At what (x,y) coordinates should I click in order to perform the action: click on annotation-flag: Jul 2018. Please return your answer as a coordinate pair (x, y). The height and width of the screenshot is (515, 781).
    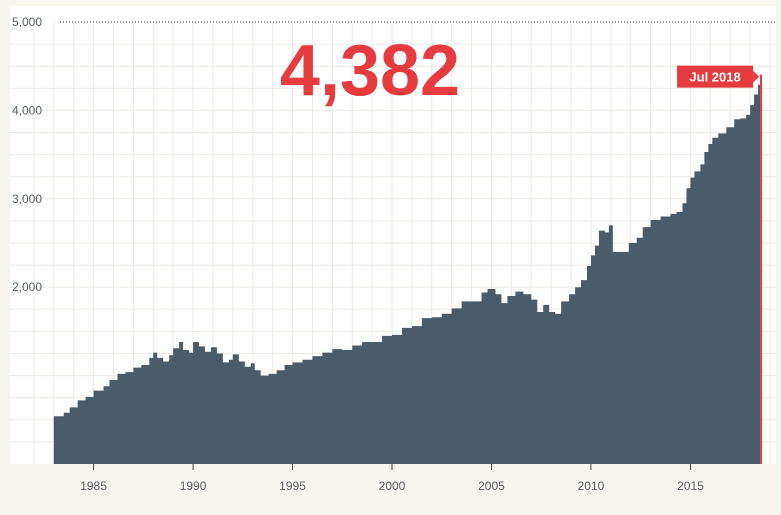
    Looking at the image, I should click on (718, 76).